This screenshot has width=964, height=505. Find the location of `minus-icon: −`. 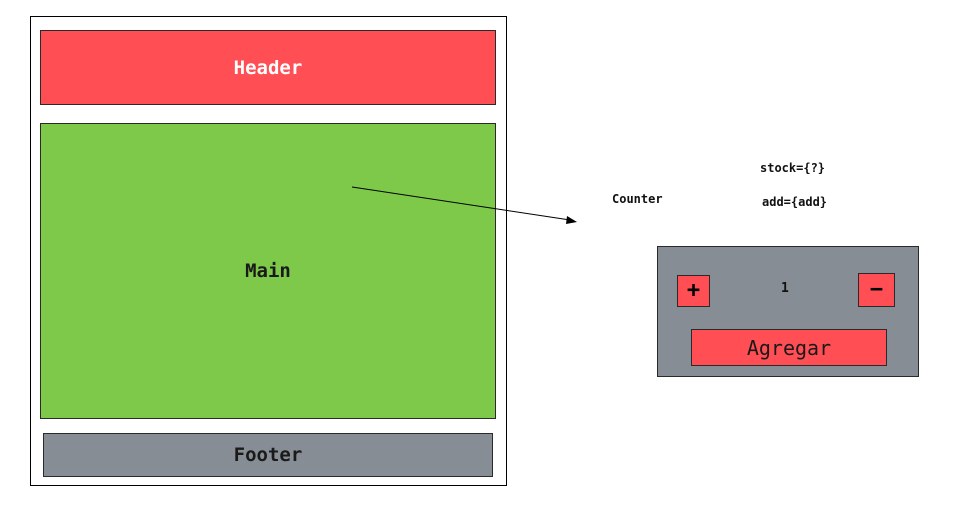

minus-icon: − is located at coordinates (876, 289).